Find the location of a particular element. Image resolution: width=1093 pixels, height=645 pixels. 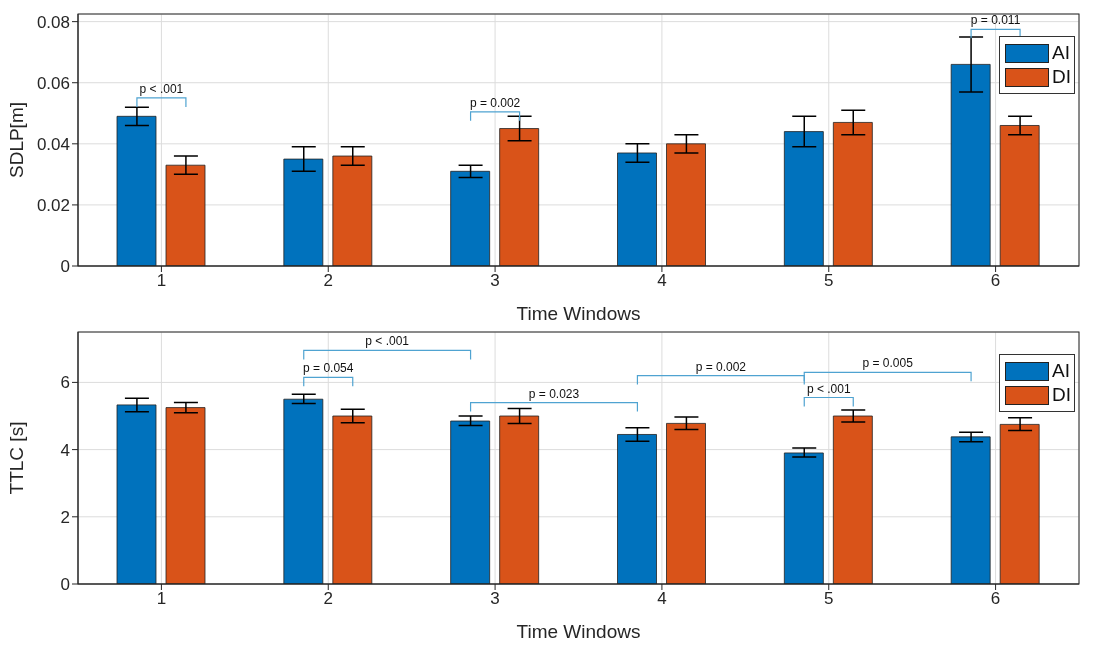

y-tick-label: 0.06 is located at coordinates (53, 83).